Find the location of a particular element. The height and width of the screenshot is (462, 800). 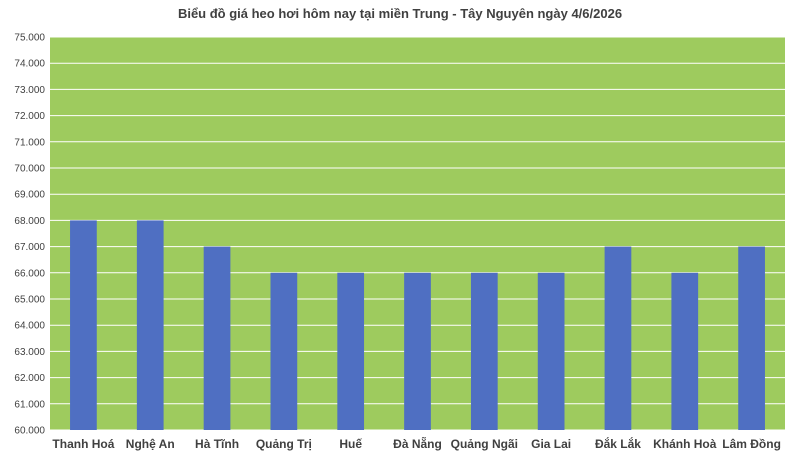

y-tick-label: 72.000 is located at coordinates (29, 116).